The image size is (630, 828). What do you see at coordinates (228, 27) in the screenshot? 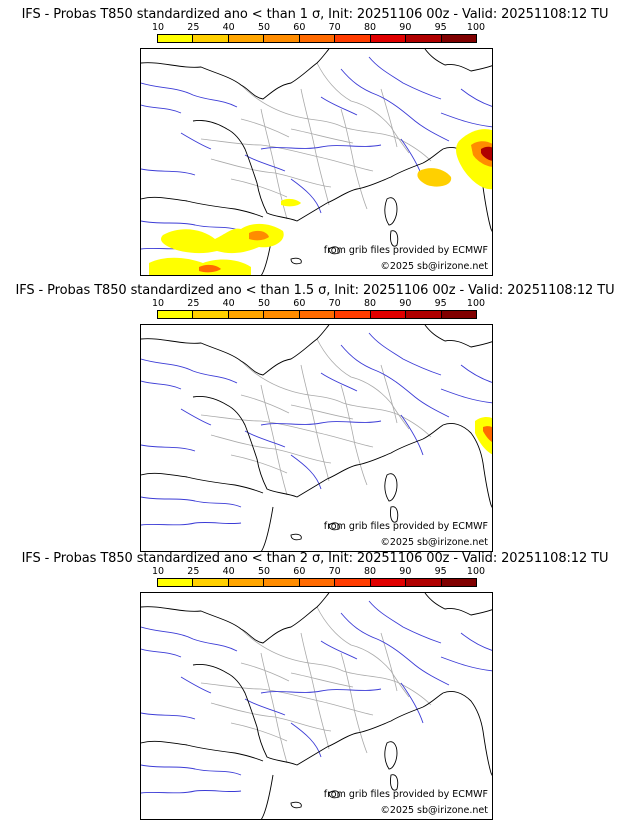
I see `colorbar-tick-label: 40` at bounding box center [228, 27].